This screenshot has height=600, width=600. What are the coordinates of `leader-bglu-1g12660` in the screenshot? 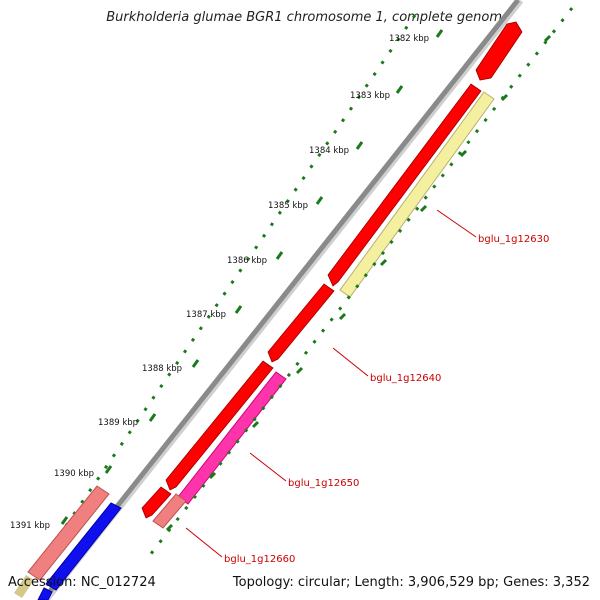 It's located at (204, 542).